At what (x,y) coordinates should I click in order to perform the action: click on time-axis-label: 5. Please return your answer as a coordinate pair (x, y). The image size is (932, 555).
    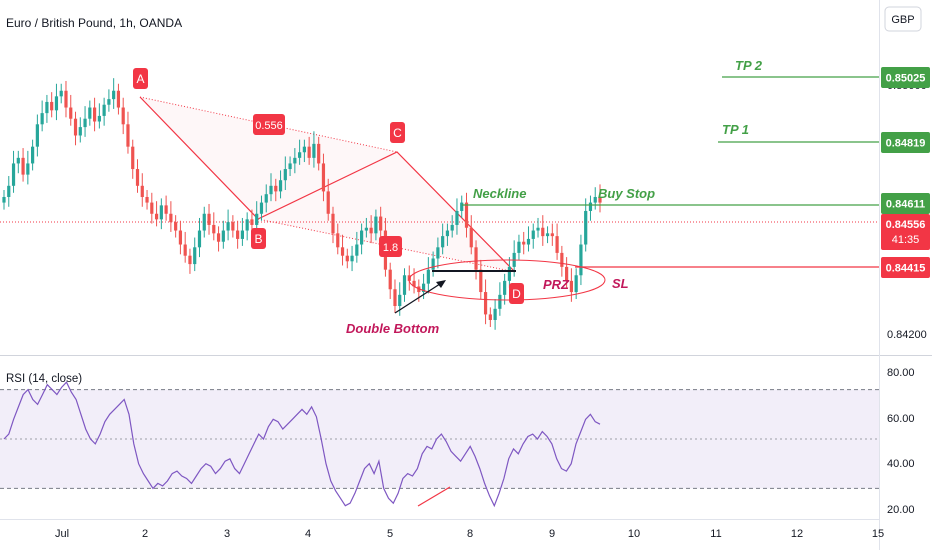
    Looking at the image, I should click on (390, 534).